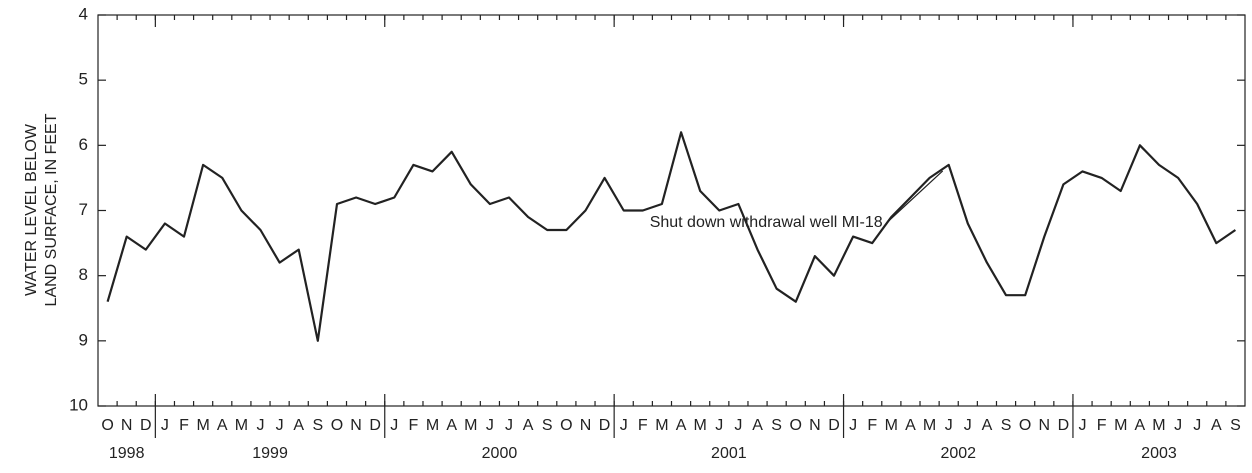 The image size is (1252, 473). What do you see at coordinates (83, 209) in the screenshot?
I see `y-tick-label: 7` at bounding box center [83, 209].